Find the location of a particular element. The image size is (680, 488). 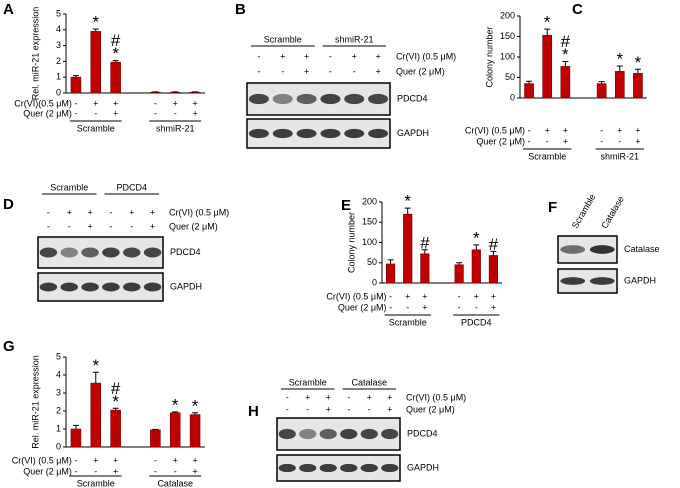

lane-label: Scramble is located at coordinates (584, 211).